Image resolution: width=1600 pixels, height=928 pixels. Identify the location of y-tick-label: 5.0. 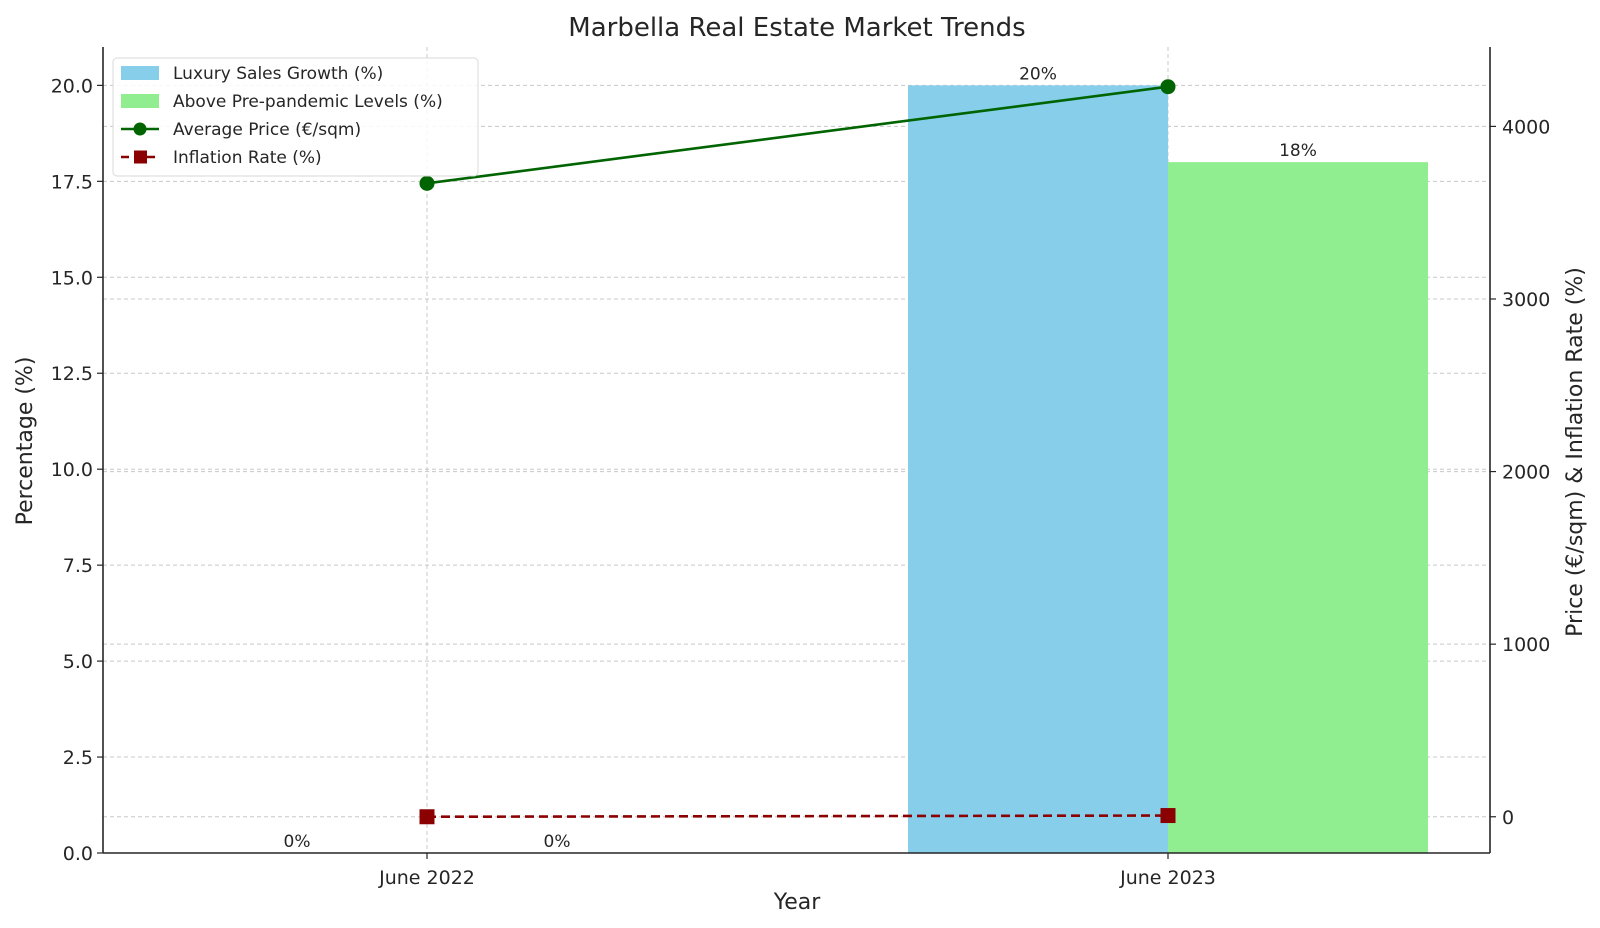
(78, 662).